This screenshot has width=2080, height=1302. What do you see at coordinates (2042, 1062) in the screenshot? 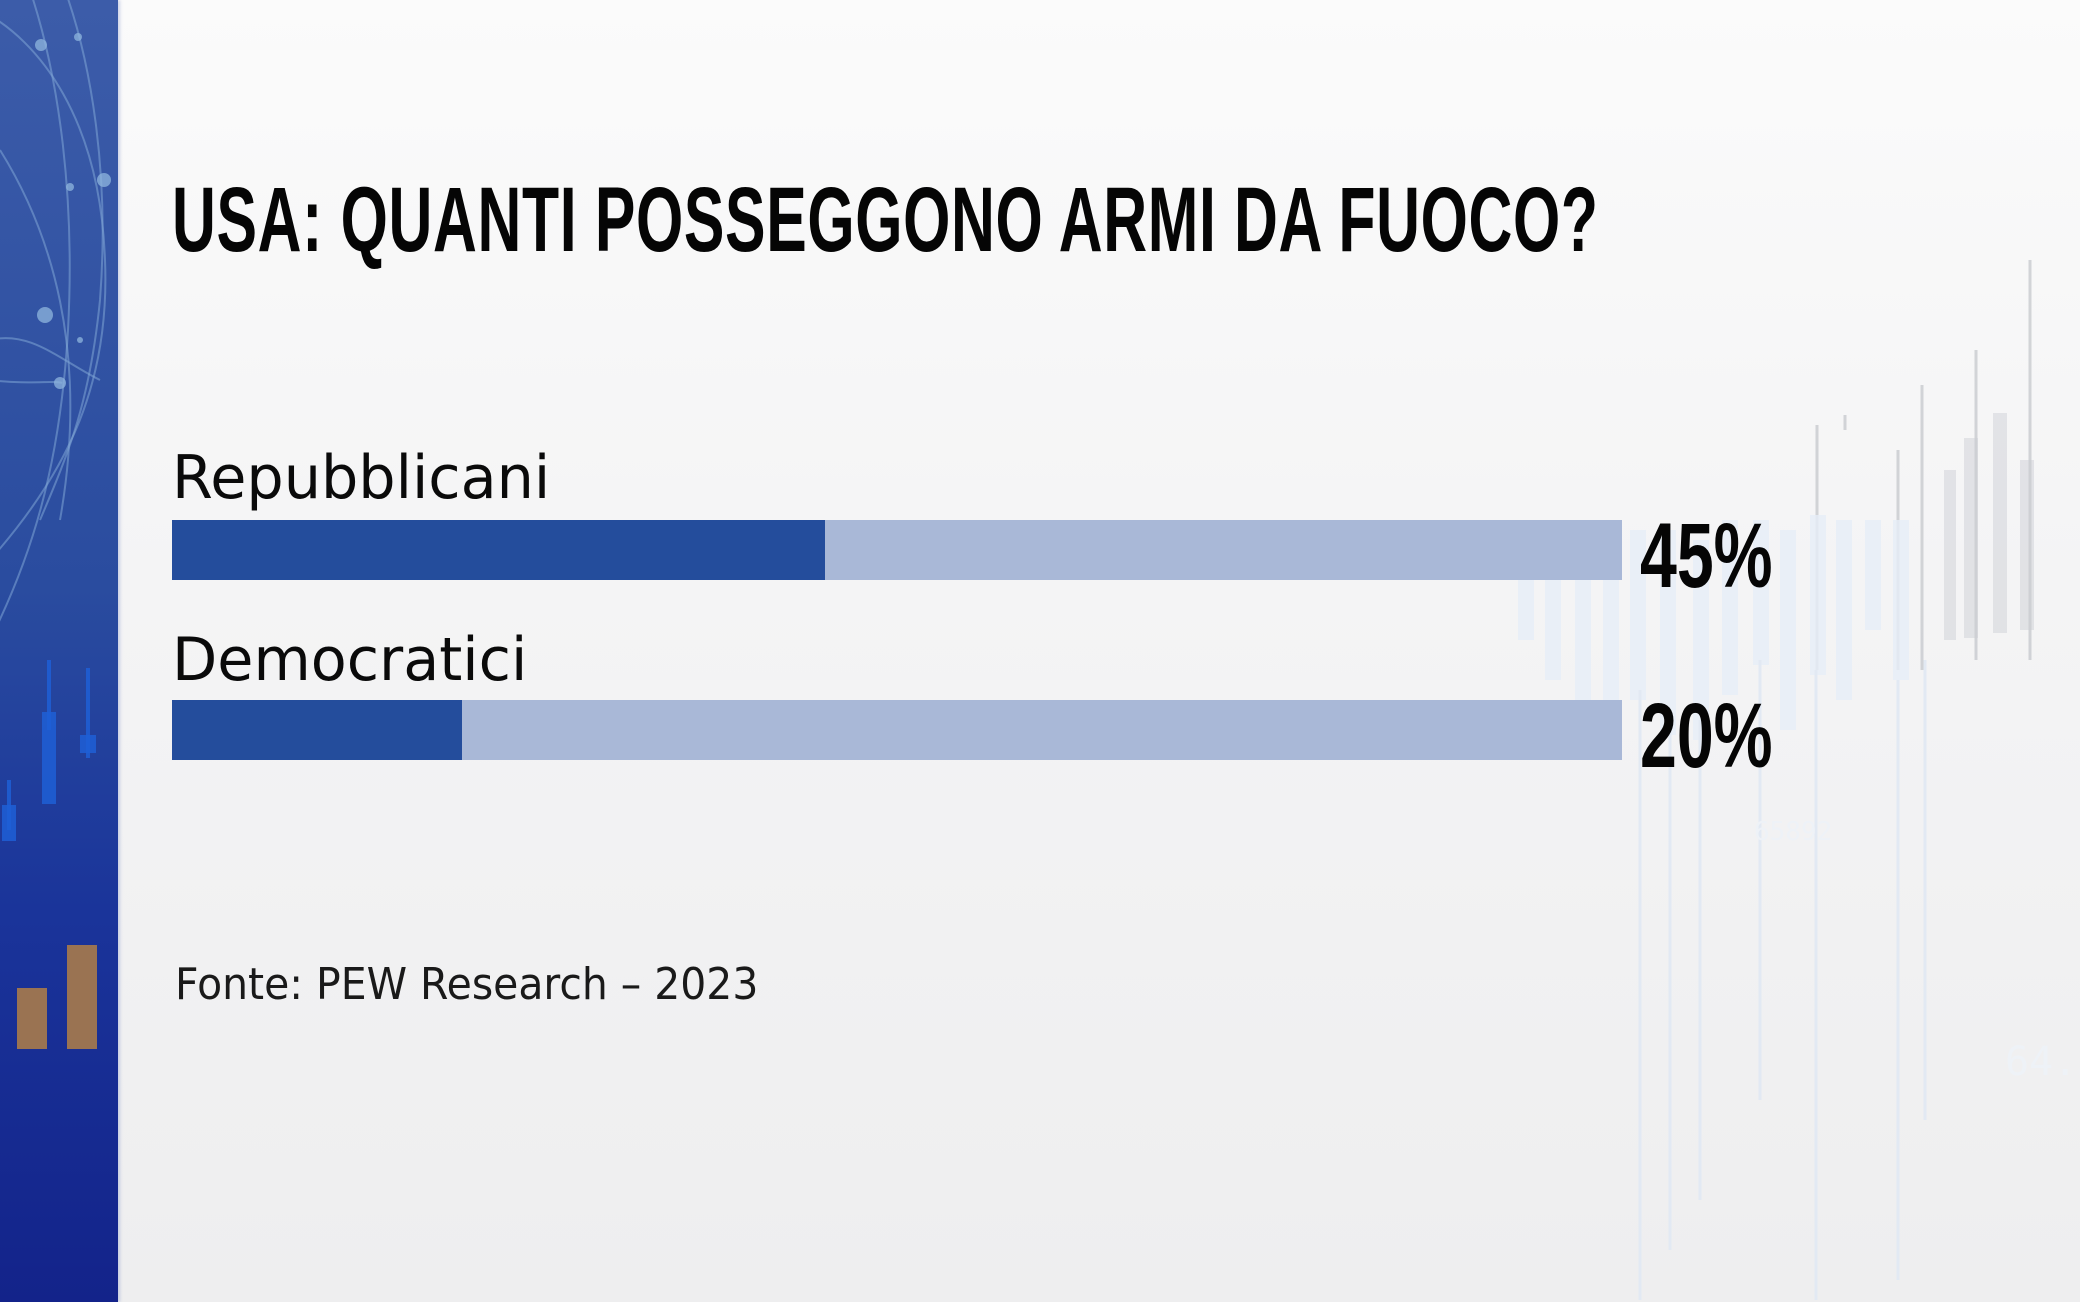
I see `decor-number-2: 64.3` at bounding box center [2042, 1062].